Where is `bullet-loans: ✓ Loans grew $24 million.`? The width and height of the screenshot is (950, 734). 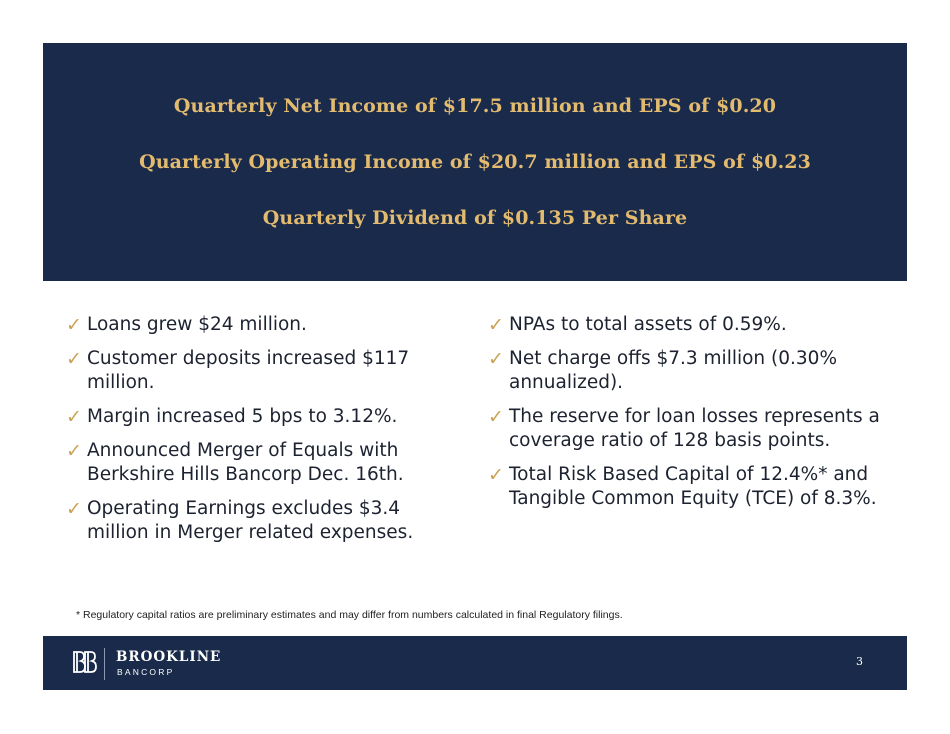 bullet-loans: ✓ Loans grew $24 million. is located at coordinates (266, 325).